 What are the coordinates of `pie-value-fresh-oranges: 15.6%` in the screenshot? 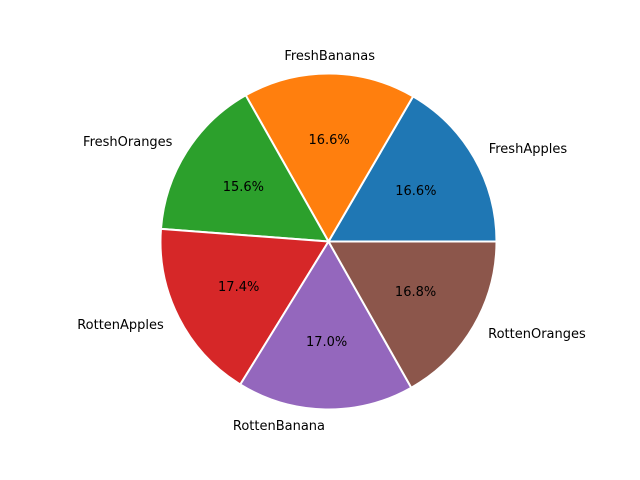 It's located at (243, 187).